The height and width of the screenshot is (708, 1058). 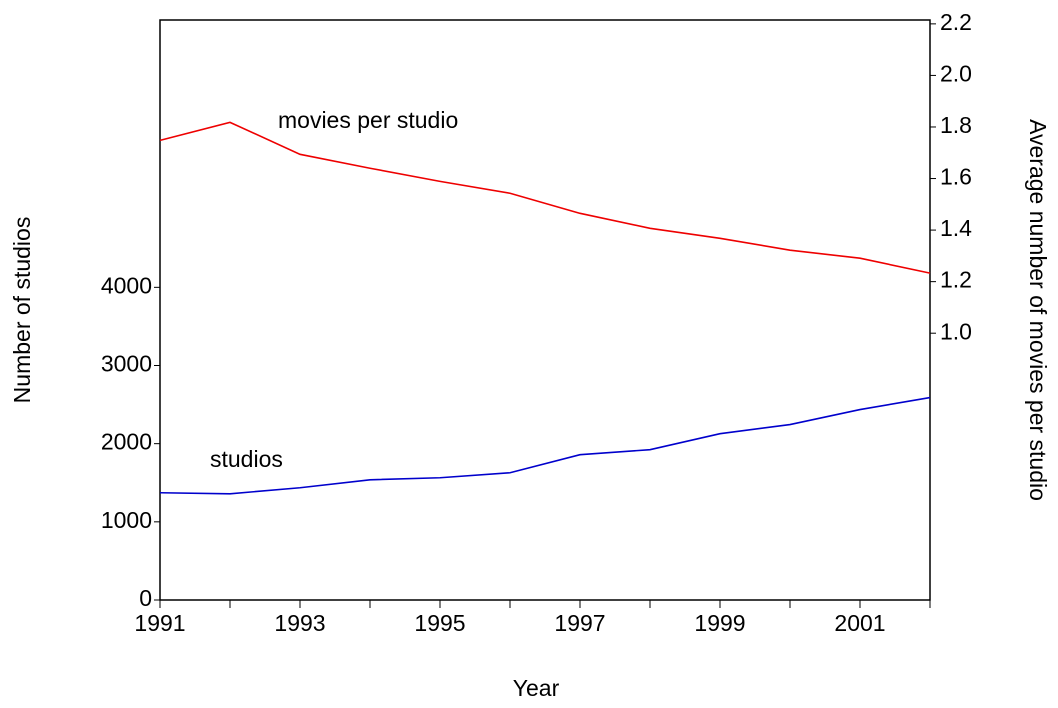 I want to click on y2-tick-label: 2.2, so click(x=956, y=22).